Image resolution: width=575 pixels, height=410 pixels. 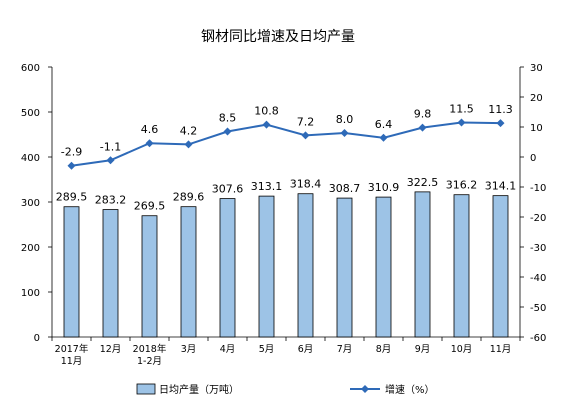 I want to click on left-axis-tick-label: 300, so click(x=30, y=203).